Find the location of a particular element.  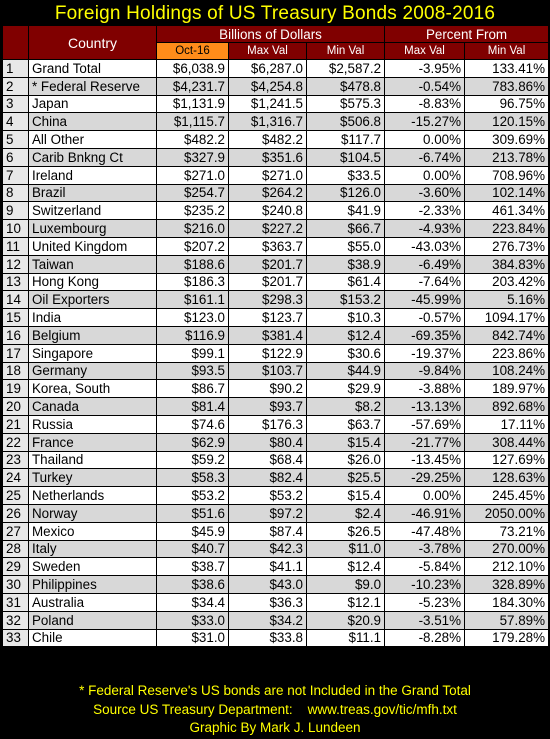

row-index: 9 is located at coordinates (15, 211).